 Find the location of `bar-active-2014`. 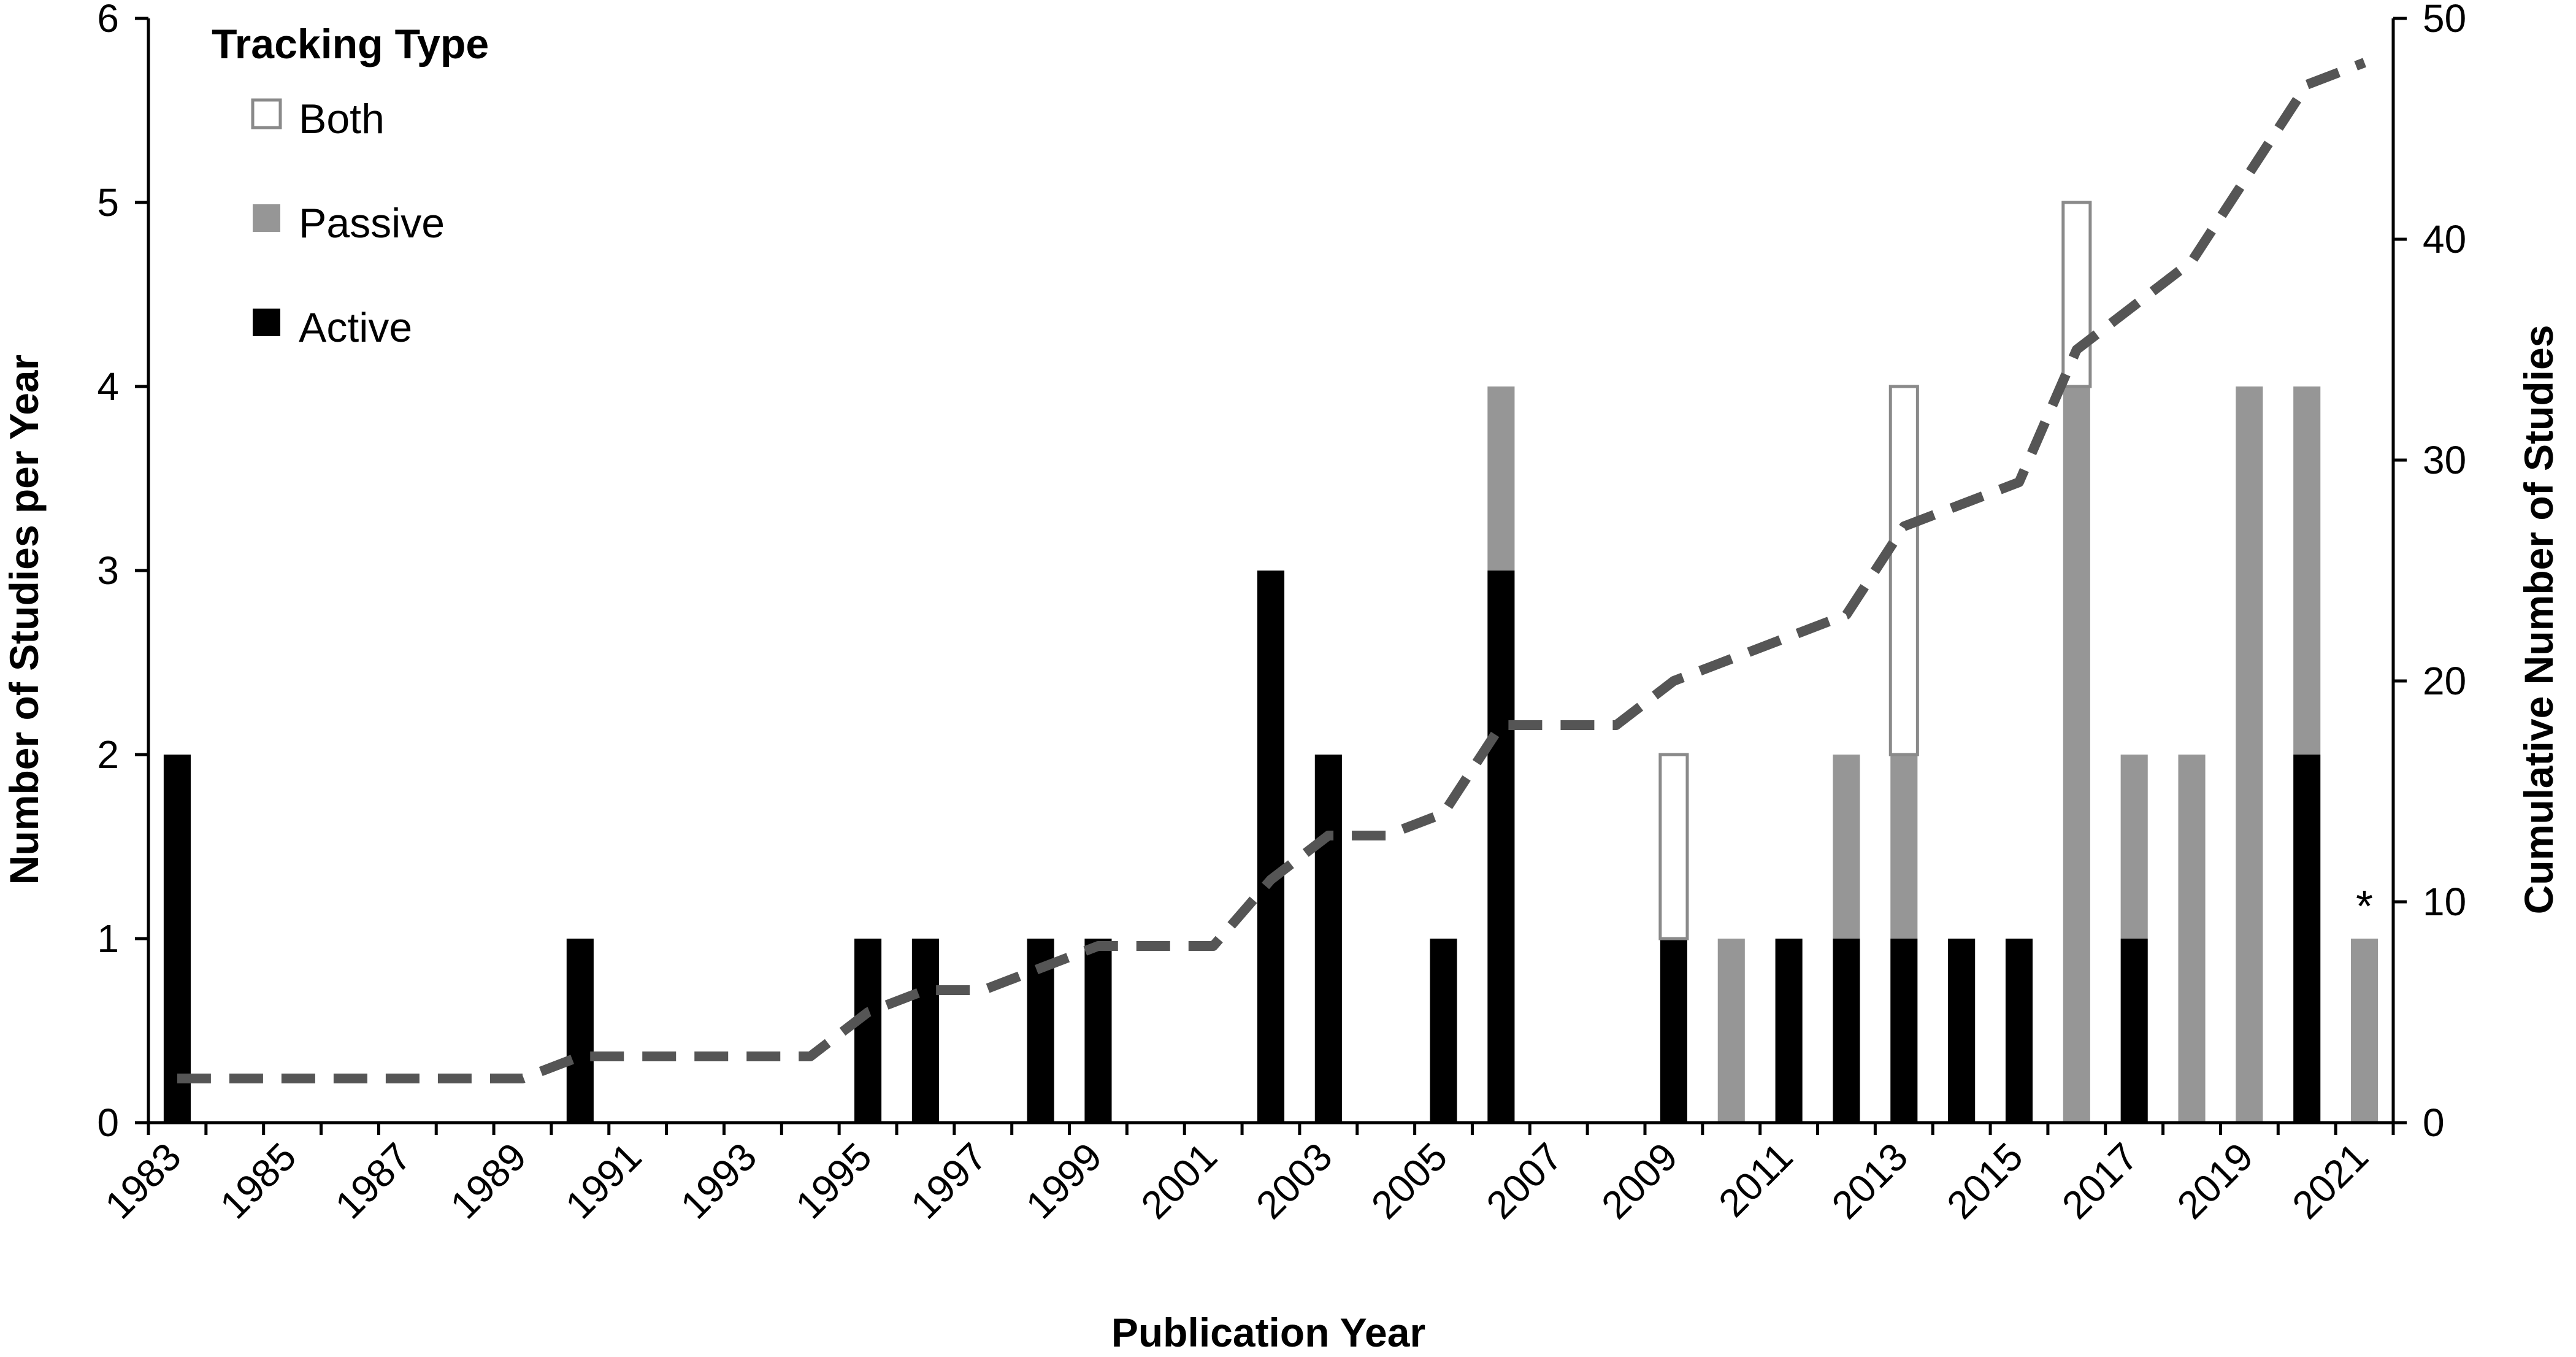

bar-active-2014 is located at coordinates (1962, 1031).